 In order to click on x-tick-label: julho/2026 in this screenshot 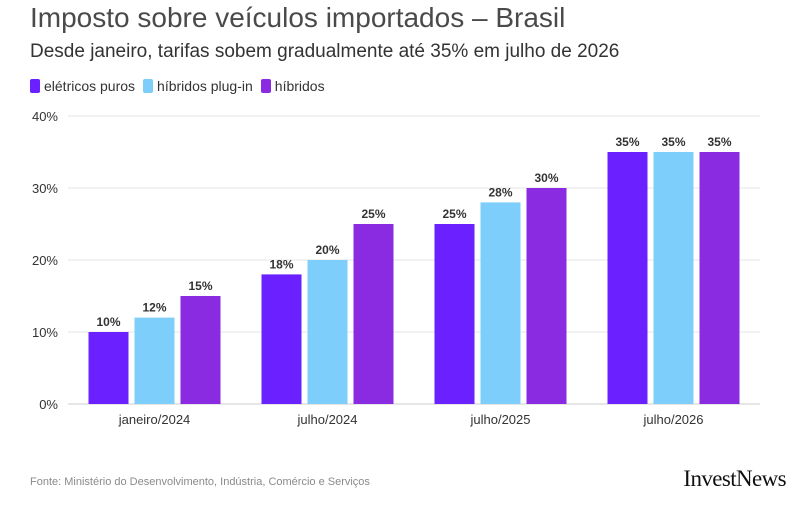, I will do `click(673, 419)`.